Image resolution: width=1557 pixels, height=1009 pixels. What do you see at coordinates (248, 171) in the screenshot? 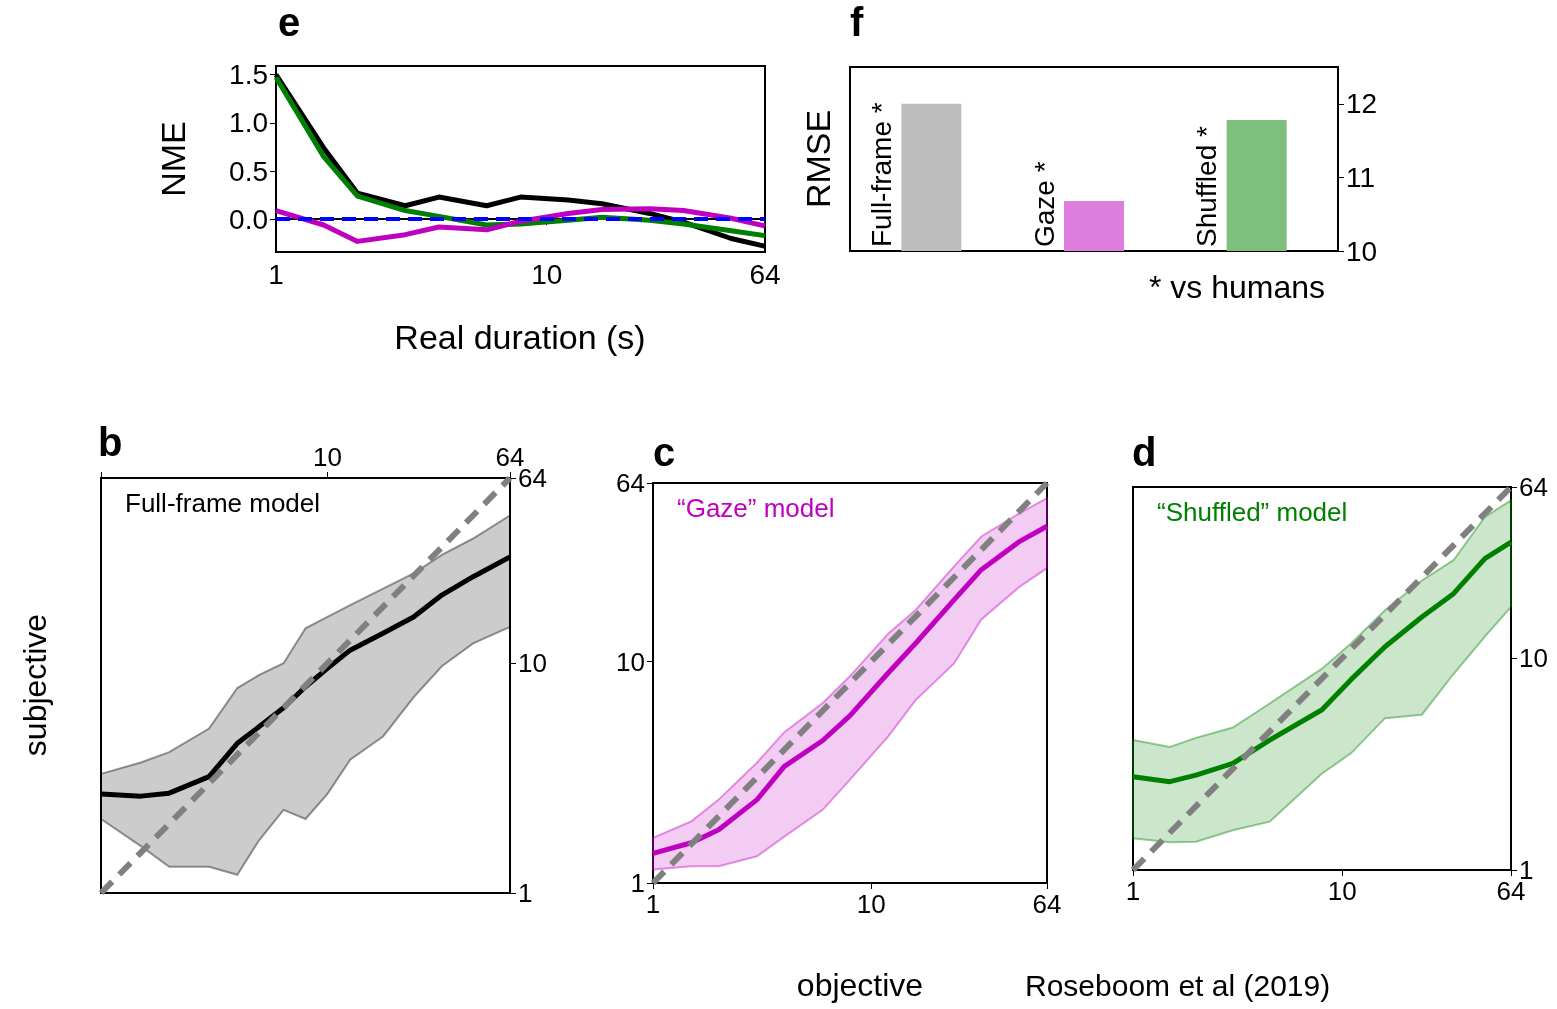
I see `y-tick-label: 0.5` at bounding box center [248, 171].